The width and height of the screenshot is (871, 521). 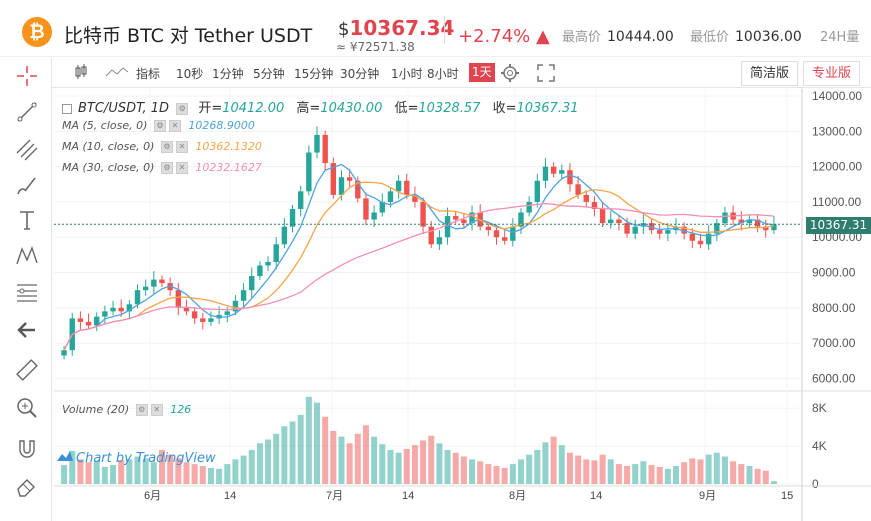 What do you see at coordinates (166, 147) in the screenshot?
I see `ma10-settings-icon: ⚙` at bounding box center [166, 147].